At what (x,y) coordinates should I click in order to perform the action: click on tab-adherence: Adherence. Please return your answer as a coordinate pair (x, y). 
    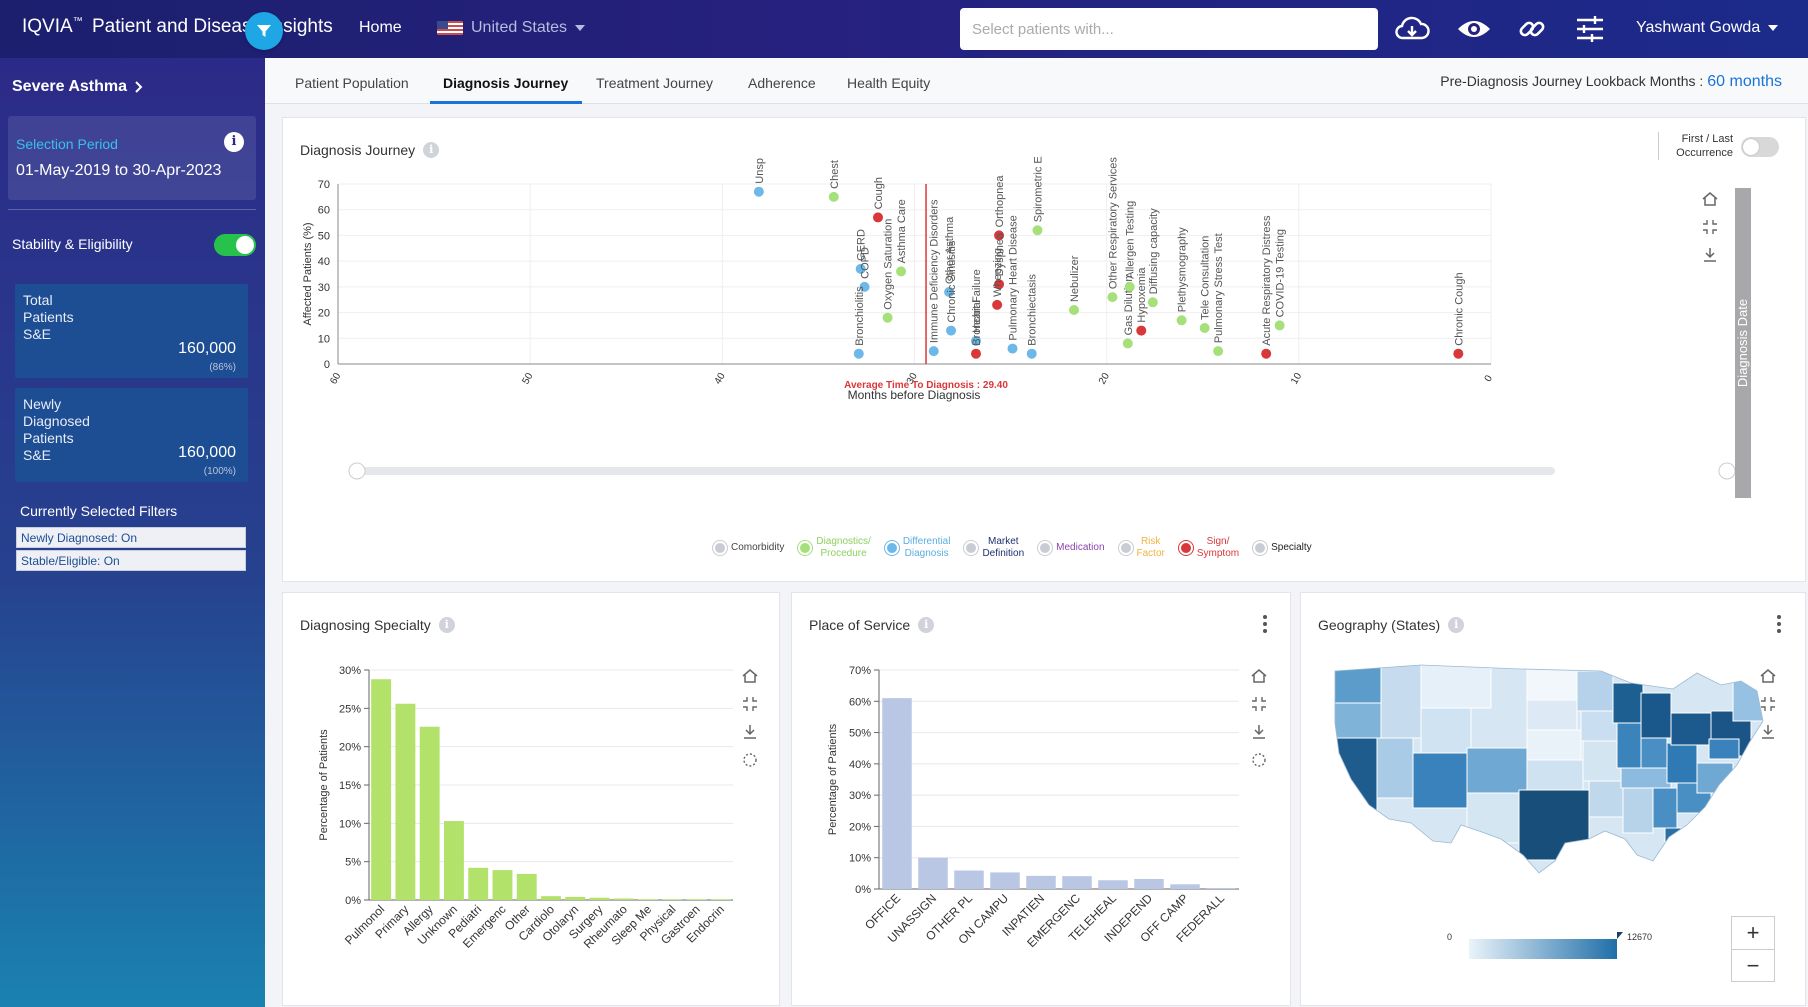
    Looking at the image, I should click on (782, 83).